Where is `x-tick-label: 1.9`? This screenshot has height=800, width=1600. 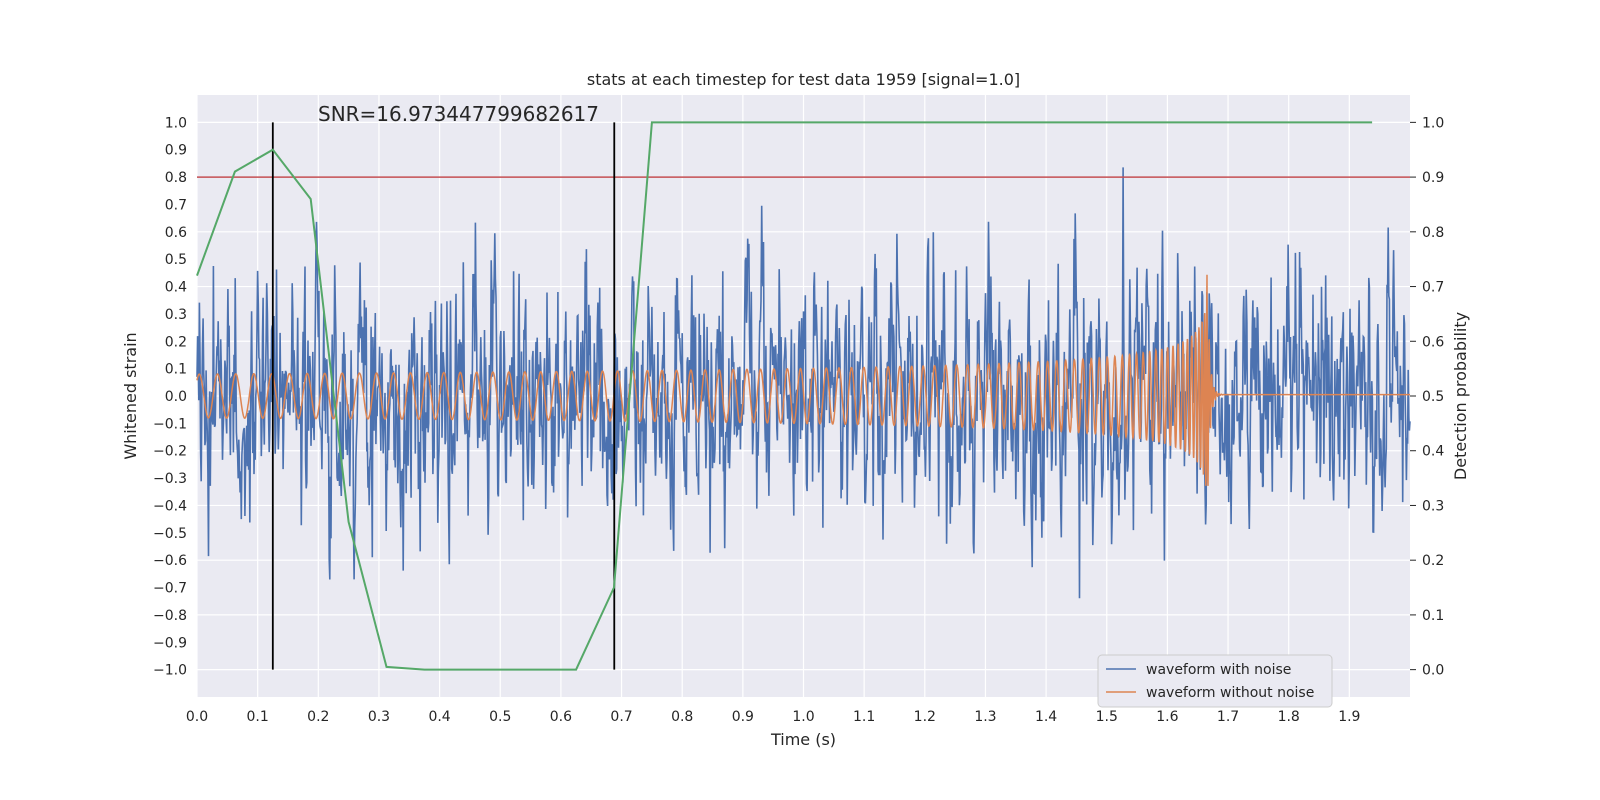 x-tick-label: 1.9 is located at coordinates (1349, 717).